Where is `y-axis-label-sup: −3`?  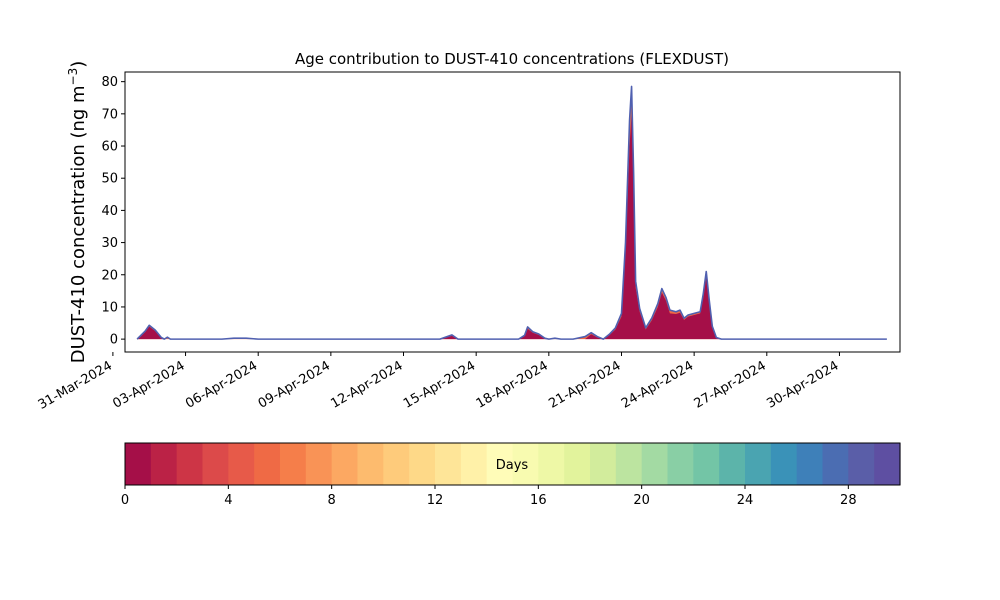
y-axis-label-sup: −3 is located at coordinates (73, 77).